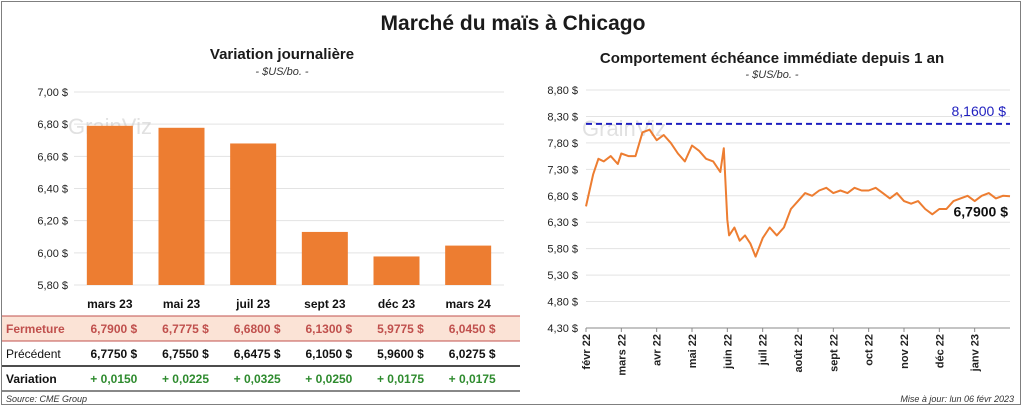  Describe the element at coordinates (728, 352) in the screenshot. I see `line-x-tick: juin 22` at that location.